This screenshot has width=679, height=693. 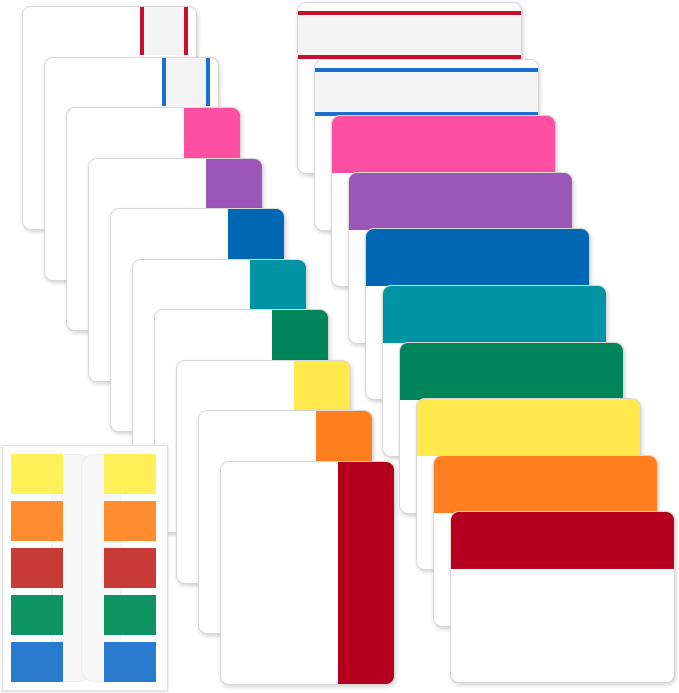 I want to click on flag-pad, so click(x=85, y=568).